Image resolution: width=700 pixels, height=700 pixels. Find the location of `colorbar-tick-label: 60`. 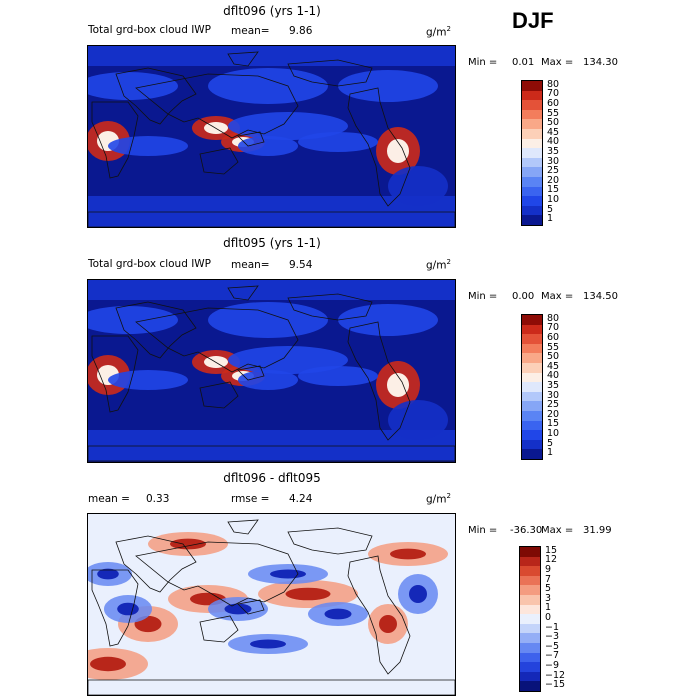

colorbar-tick-label: 60 is located at coordinates (553, 103).